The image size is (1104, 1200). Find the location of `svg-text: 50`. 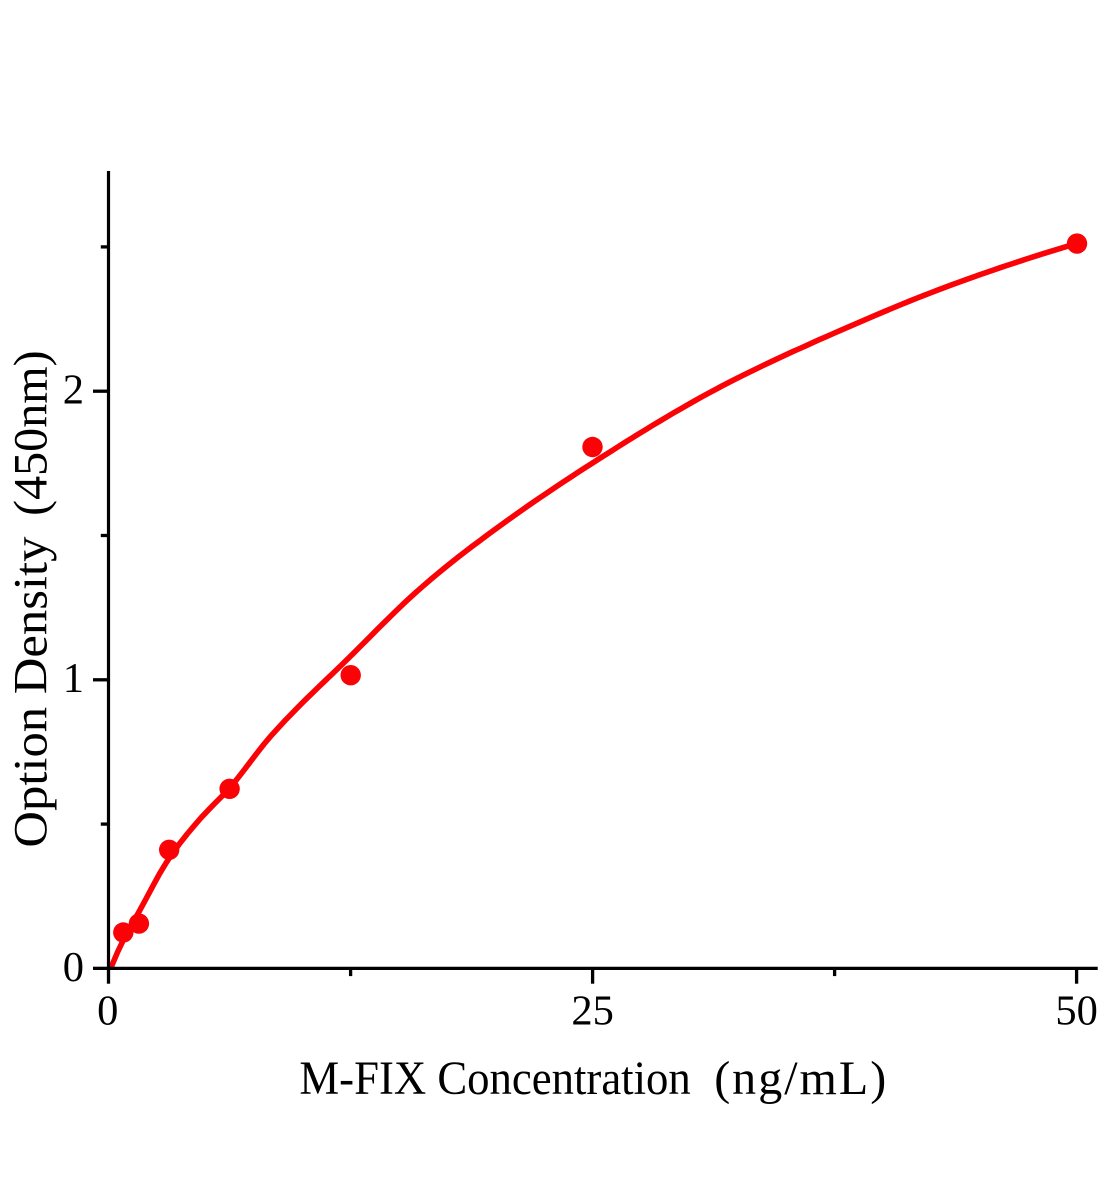

svg-text: 50 is located at coordinates (1076, 1011).